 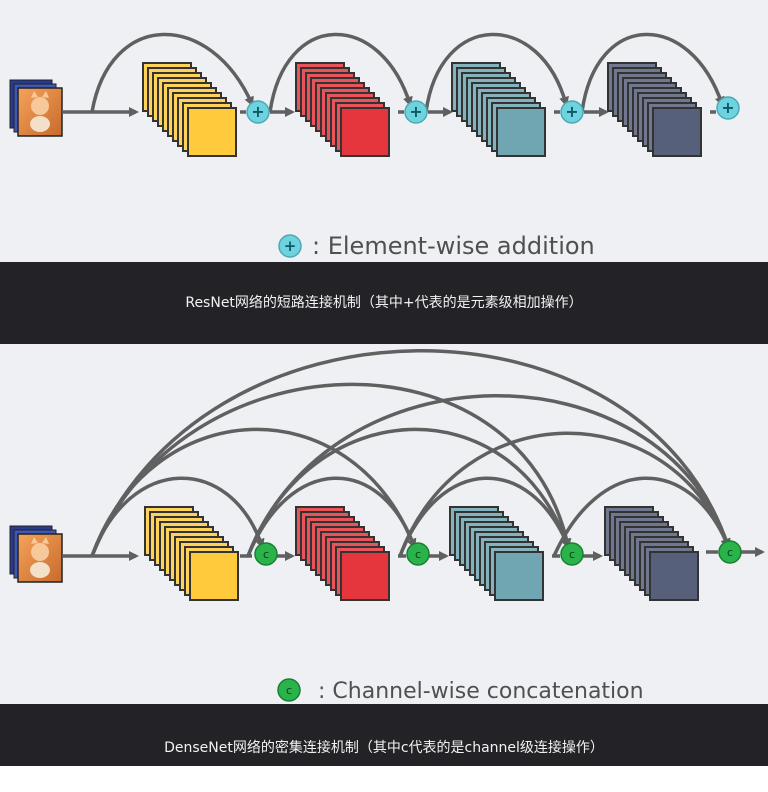 I want to click on add-legend-symbol: +, so click(x=290, y=246).